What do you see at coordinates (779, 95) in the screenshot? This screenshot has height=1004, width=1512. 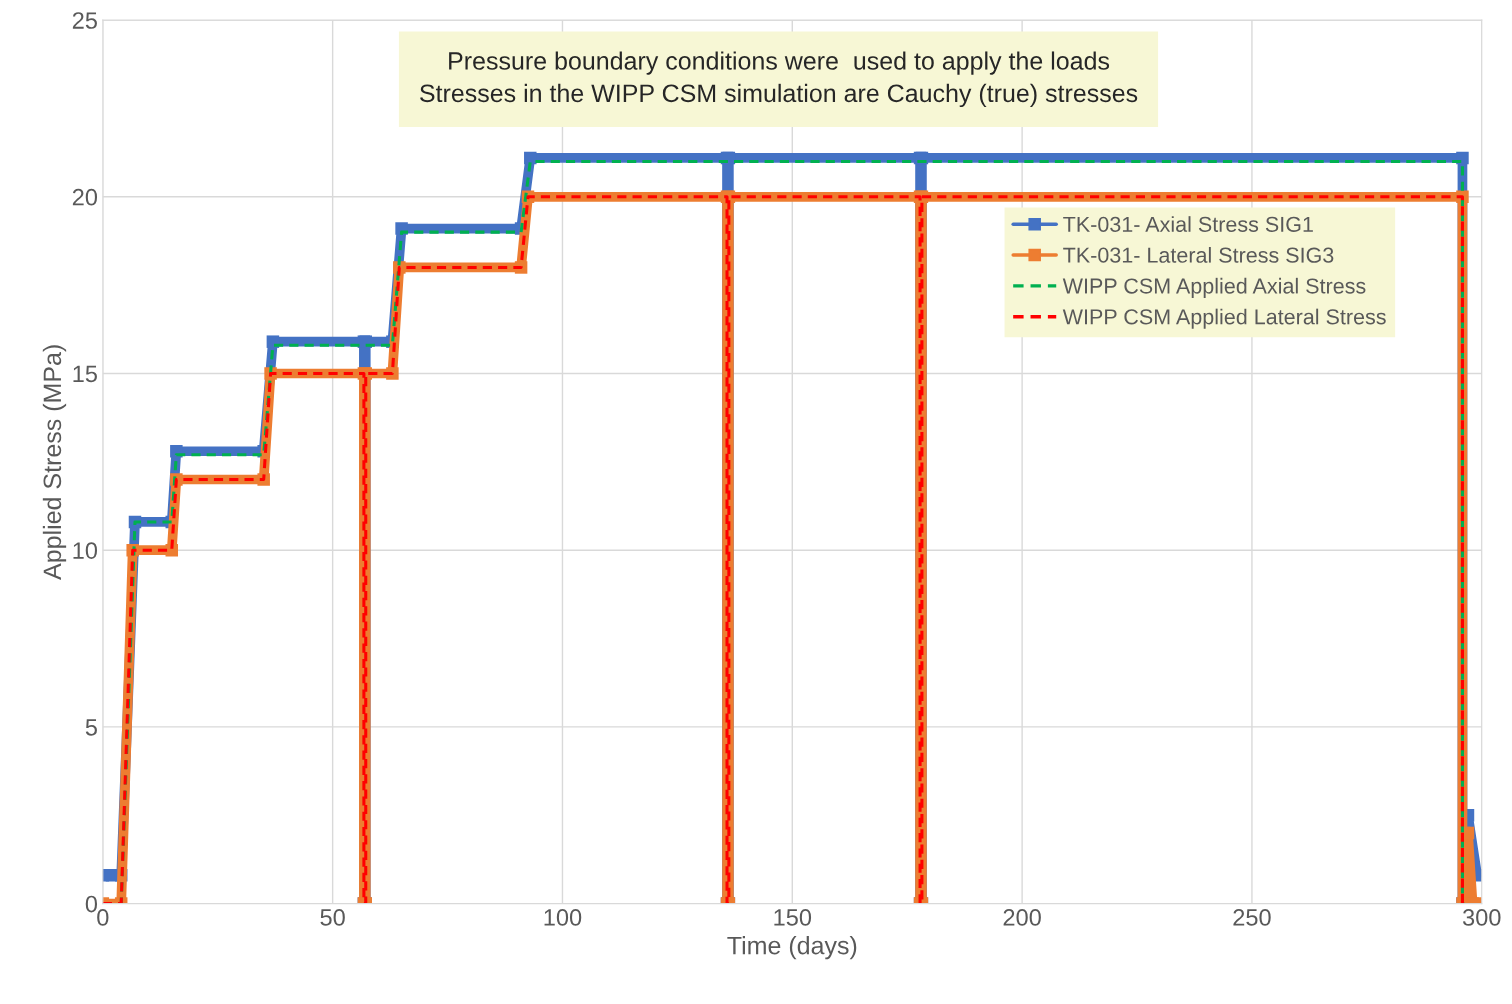 I see `annotation: Stresses in the WIPP CSM simulation are Cauchy (true) stresses` at bounding box center [779, 95].